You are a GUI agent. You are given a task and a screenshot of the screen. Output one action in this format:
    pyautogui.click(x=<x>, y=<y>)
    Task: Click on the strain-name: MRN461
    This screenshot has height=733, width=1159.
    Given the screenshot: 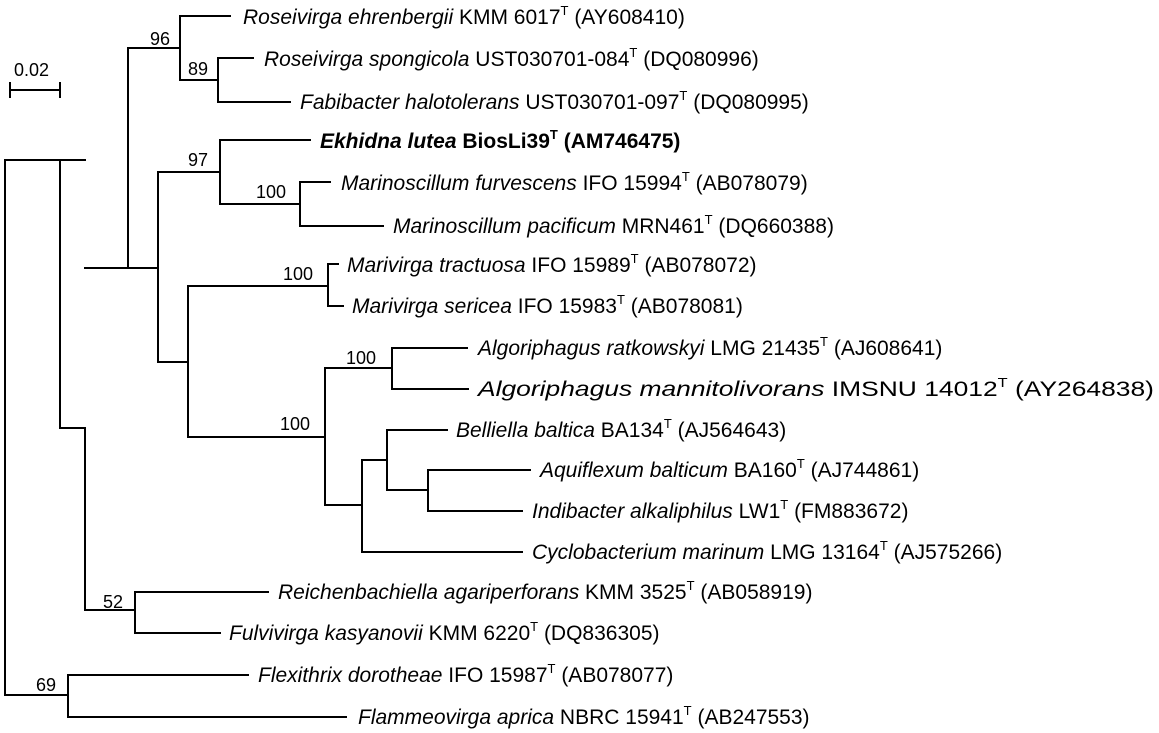 What is the action you would take?
    pyautogui.click(x=663, y=226)
    